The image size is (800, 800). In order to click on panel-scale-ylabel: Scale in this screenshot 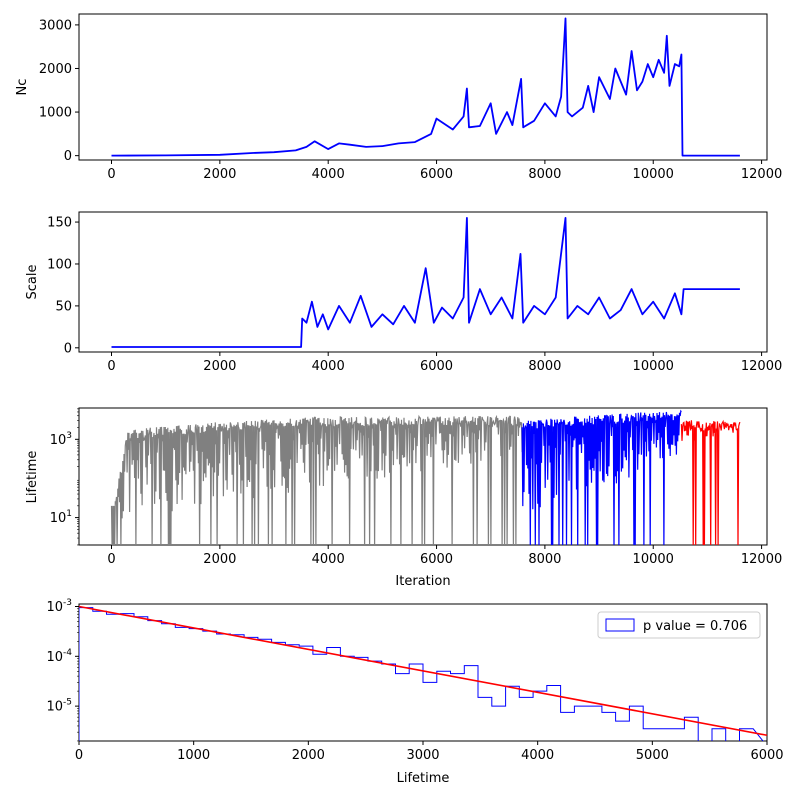, I will do `click(32, 282)`.